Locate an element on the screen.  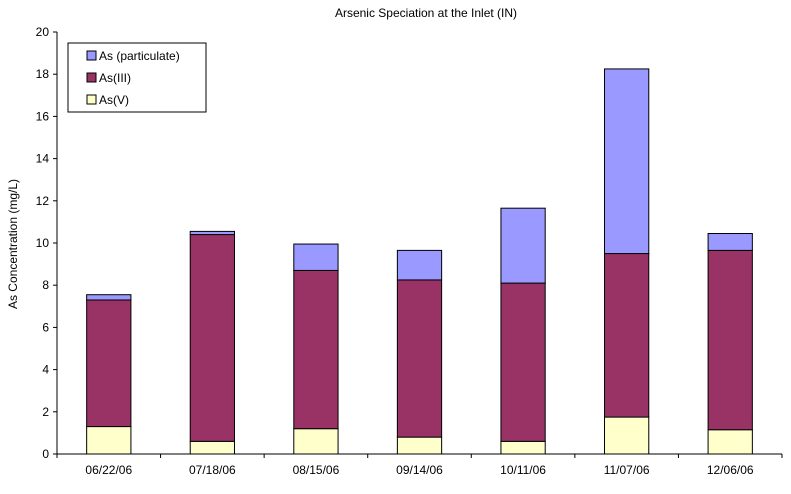
y-tick-label: 16 is located at coordinates (43, 116).